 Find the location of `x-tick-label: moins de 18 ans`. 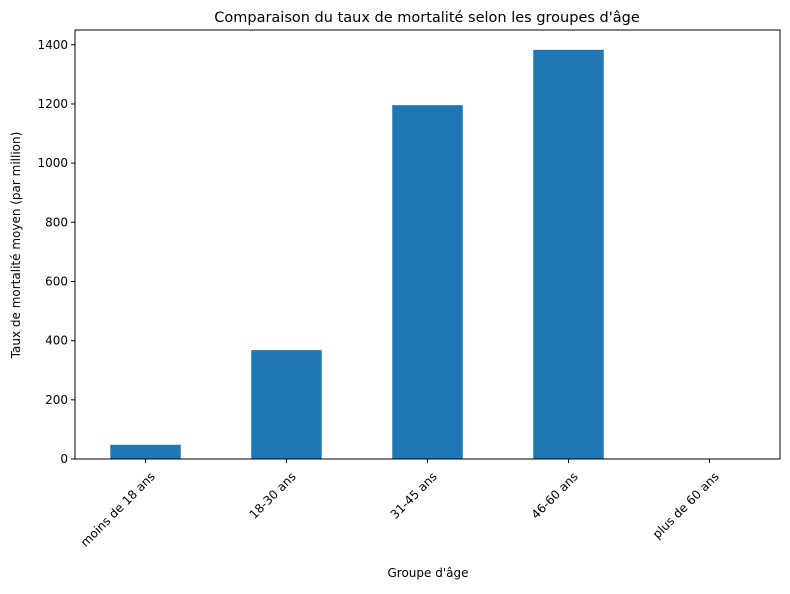

x-tick-label: moins de 18 ans is located at coordinates (118, 509).